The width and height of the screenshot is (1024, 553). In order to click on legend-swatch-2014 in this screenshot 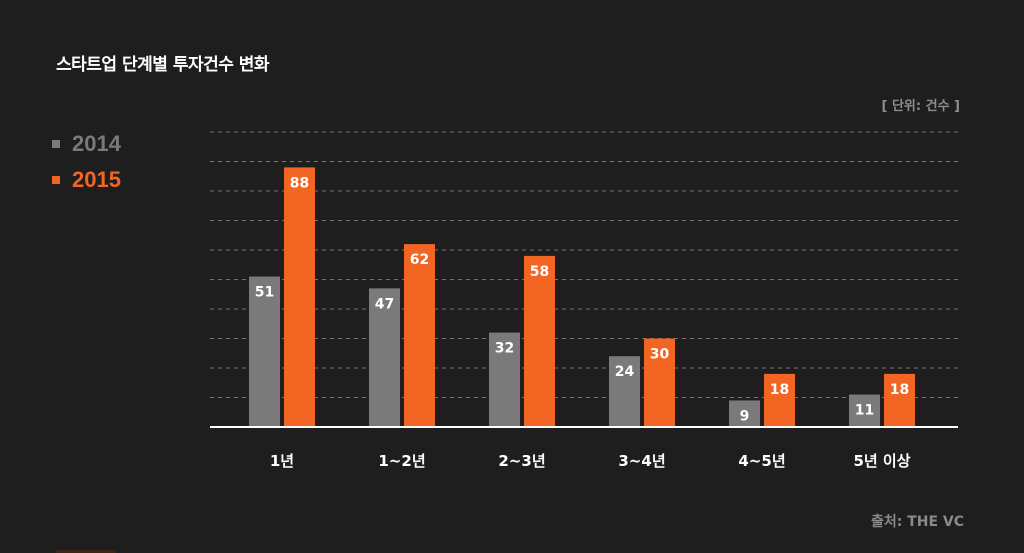, I will do `click(56, 144)`.